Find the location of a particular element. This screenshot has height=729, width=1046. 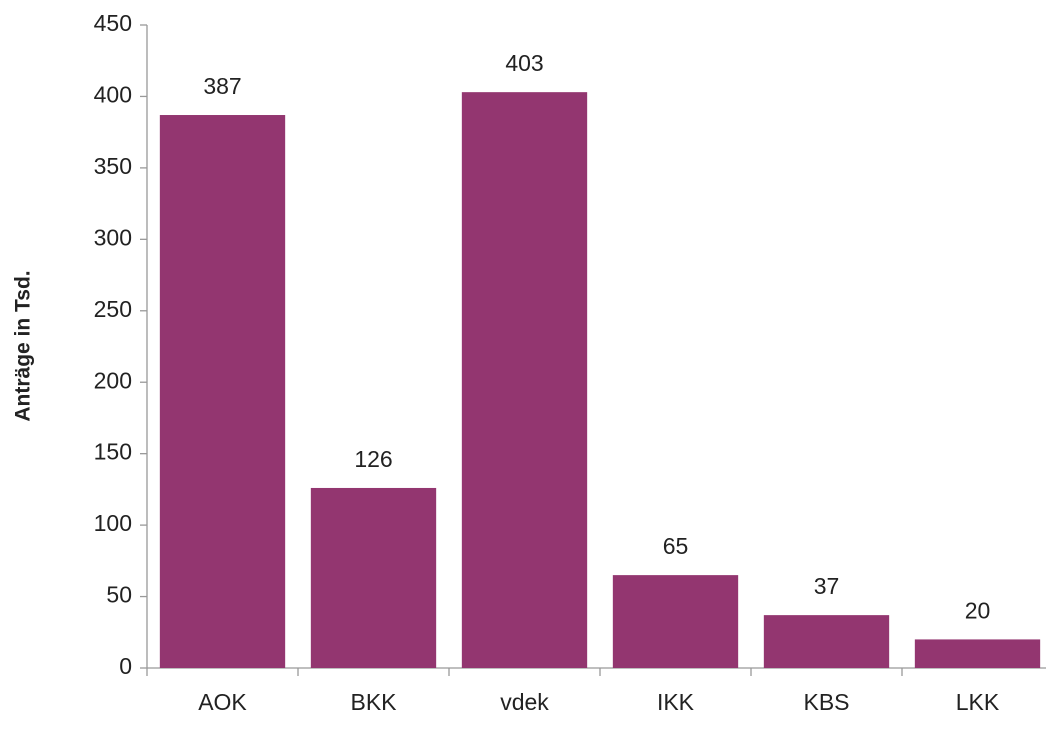

y-tick-label: 150 is located at coordinates (113, 452).